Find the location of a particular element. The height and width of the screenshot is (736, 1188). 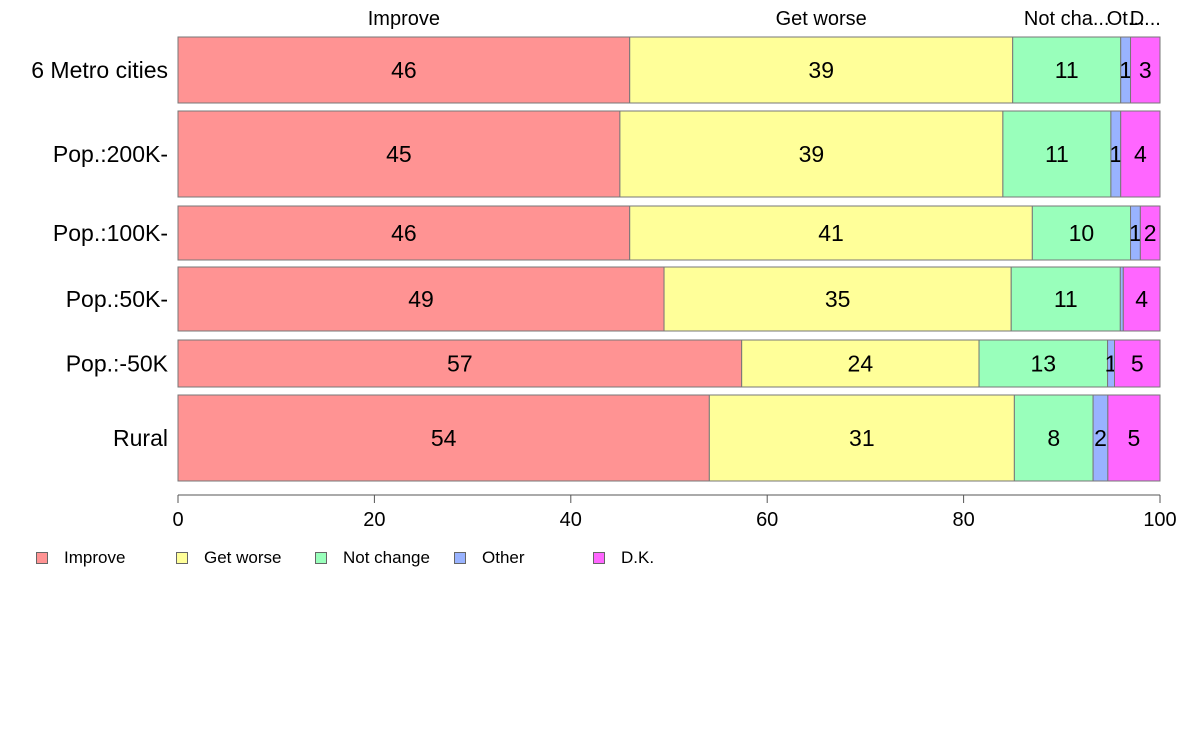

legend-item: Not change is located at coordinates (372, 558).